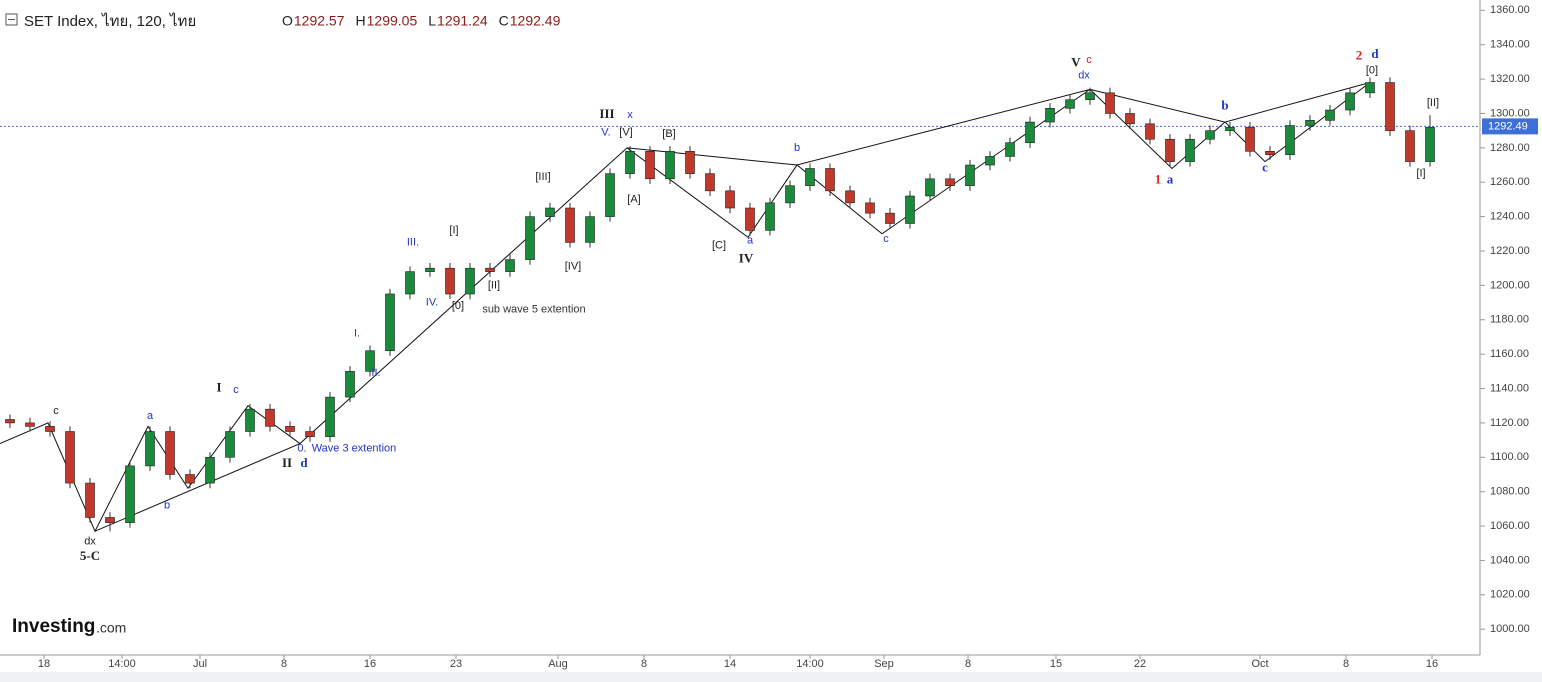 The image size is (1542, 682). What do you see at coordinates (606, 113) in the screenshot?
I see `wave-label: III` at bounding box center [606, 113].